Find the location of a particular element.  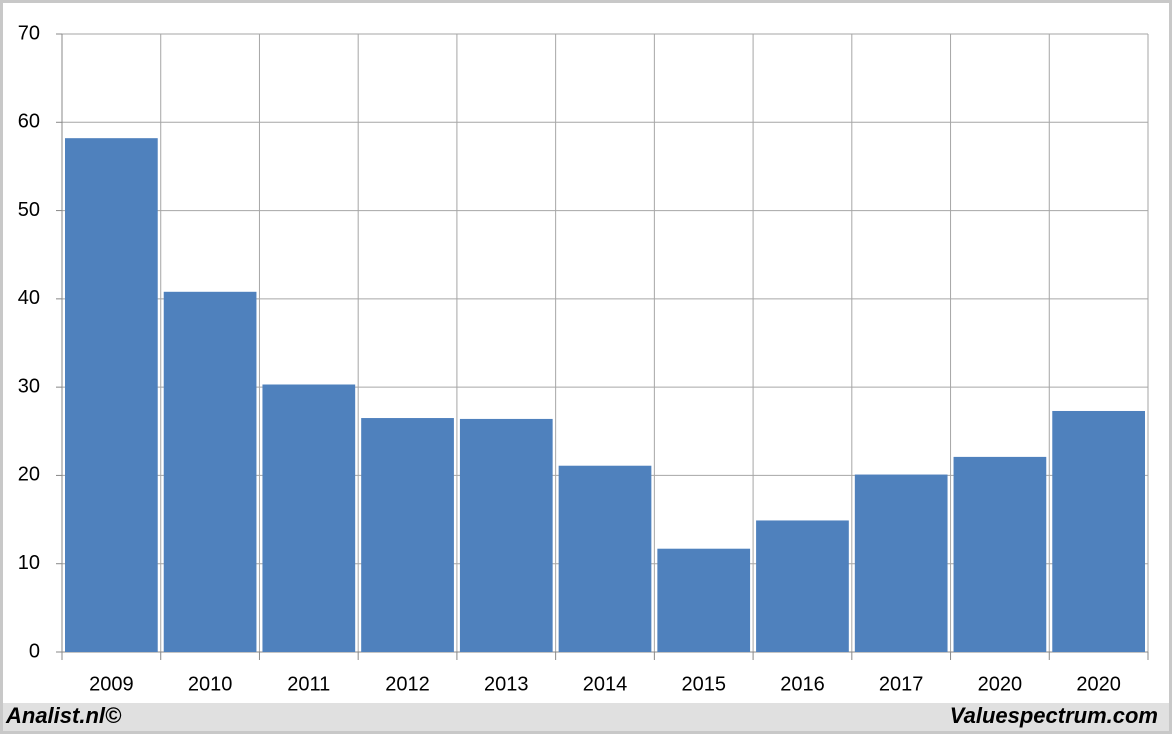

x-tick-label: 2009 is located at coordinates (111, 684).